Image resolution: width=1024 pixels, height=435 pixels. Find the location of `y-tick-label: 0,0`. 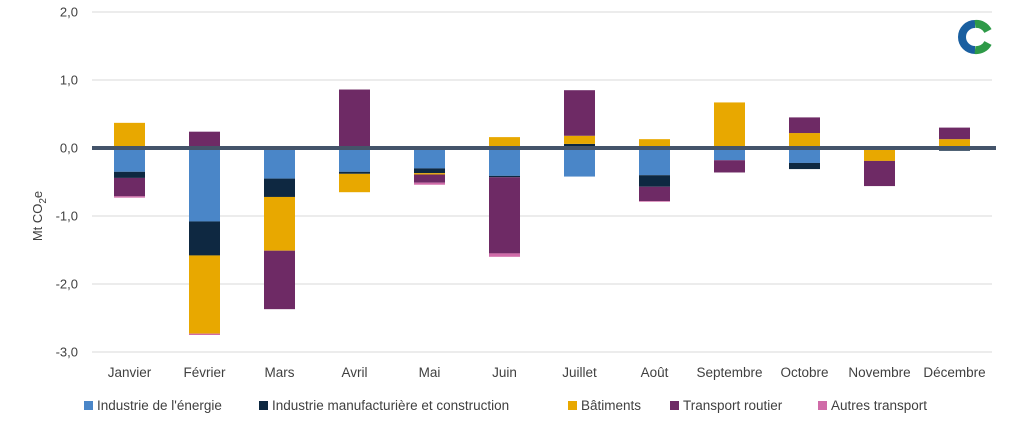

y-tick-label: 0,0 is located at coordinates (69, 148).